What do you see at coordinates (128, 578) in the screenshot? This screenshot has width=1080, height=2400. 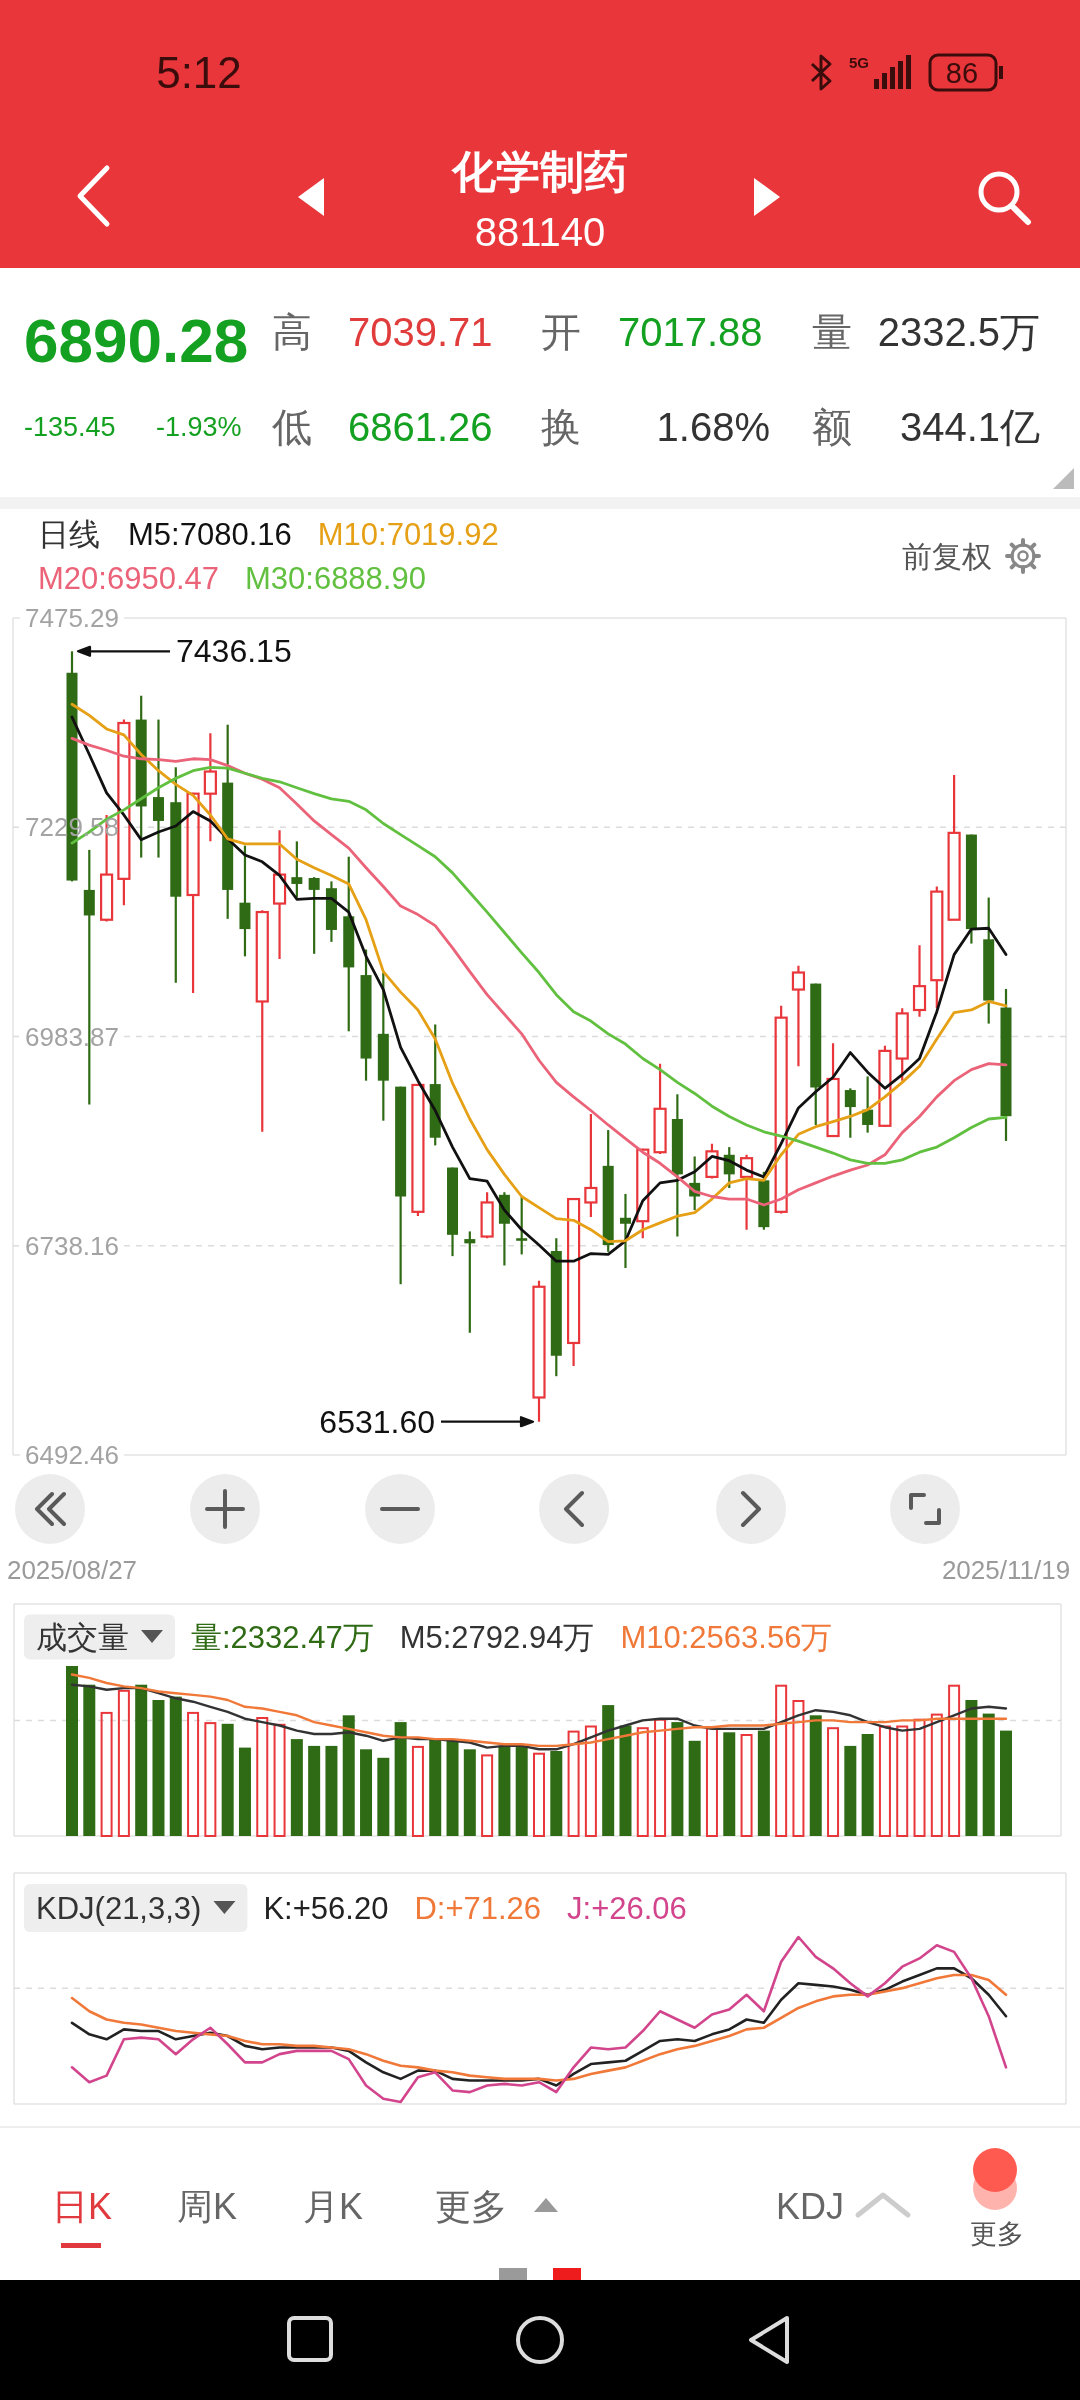 I see `text: M20:6950.47` at bounding box center [128, 578].